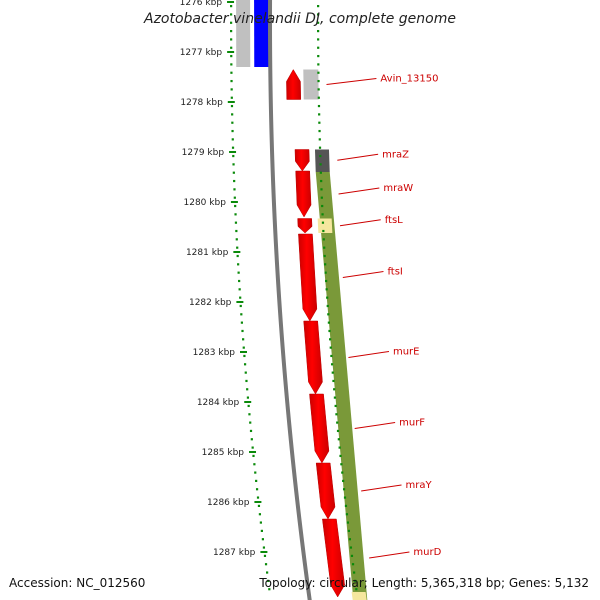 This screenshot has height=600, width=600. Describe the element at coordinates (201, 103) in the screenshot. I see `tick-label: 1278 kbp` at that location.